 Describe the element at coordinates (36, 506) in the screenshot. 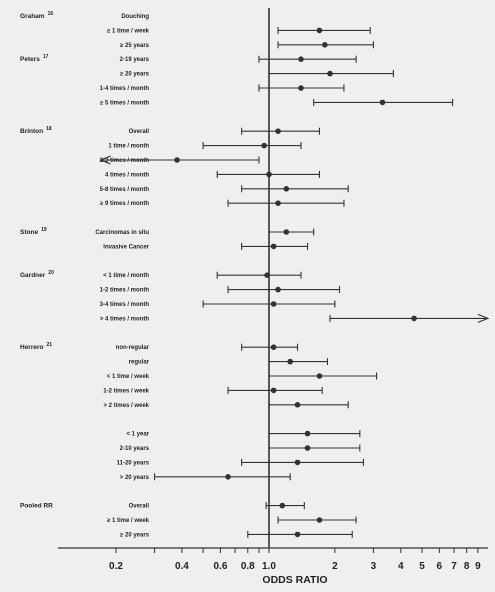

I see `study-name: Pooled RR` at that location.